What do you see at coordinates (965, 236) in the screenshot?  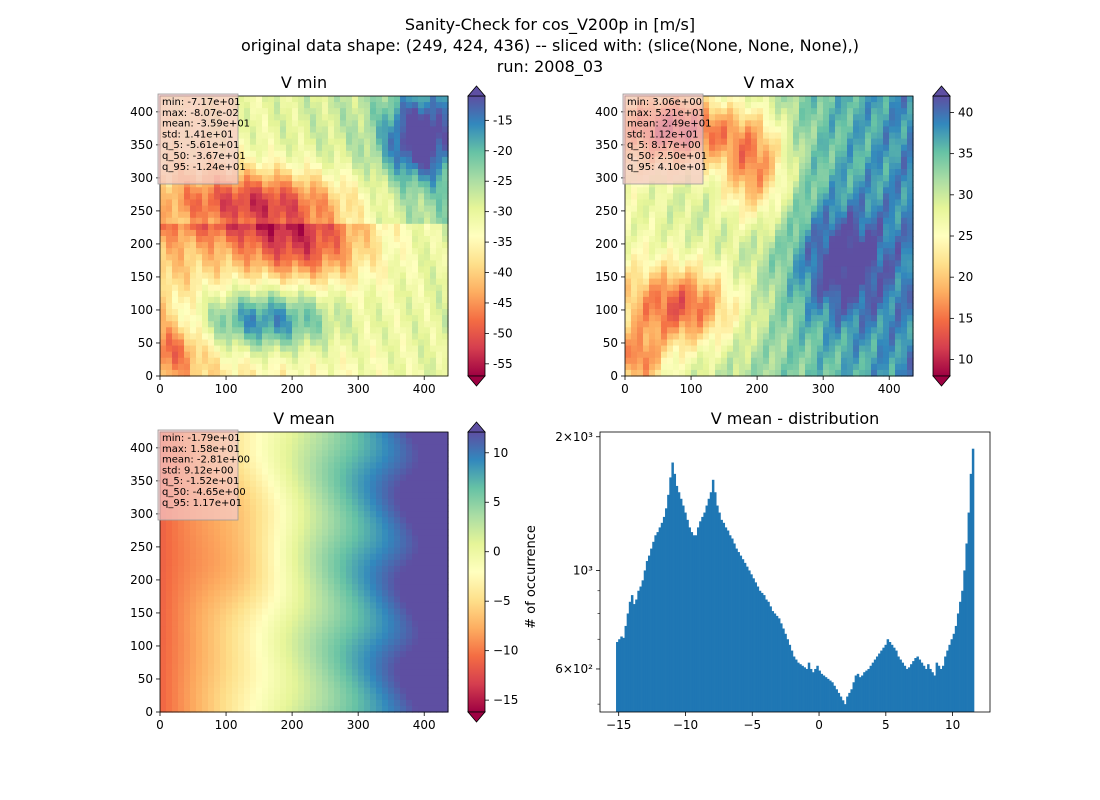 I see `colorbar-tick-label: 25` at bounding box center [965, 236].